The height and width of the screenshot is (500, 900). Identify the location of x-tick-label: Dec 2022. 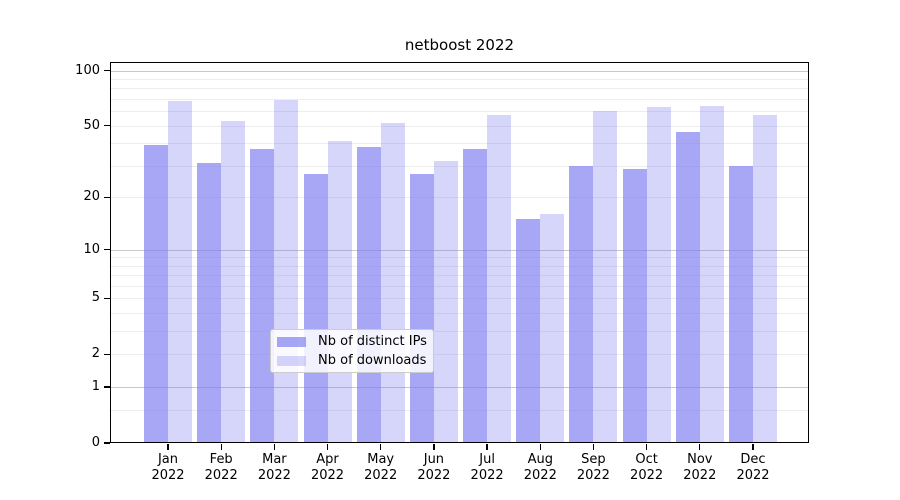
(753, 468).